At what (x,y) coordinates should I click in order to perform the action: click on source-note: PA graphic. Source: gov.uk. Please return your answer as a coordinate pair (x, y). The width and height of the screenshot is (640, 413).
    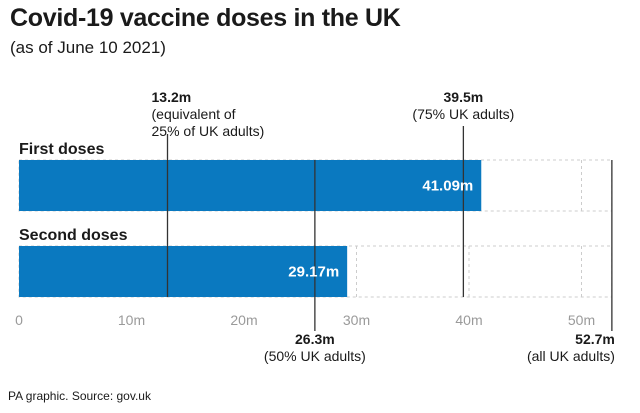
    Looking at the image, I should click on (79, 396).